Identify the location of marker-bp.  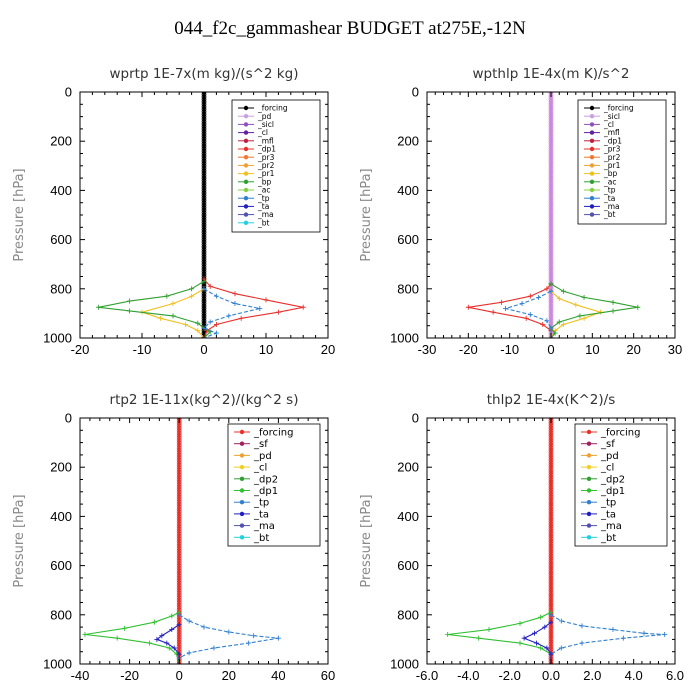
(198, 323).